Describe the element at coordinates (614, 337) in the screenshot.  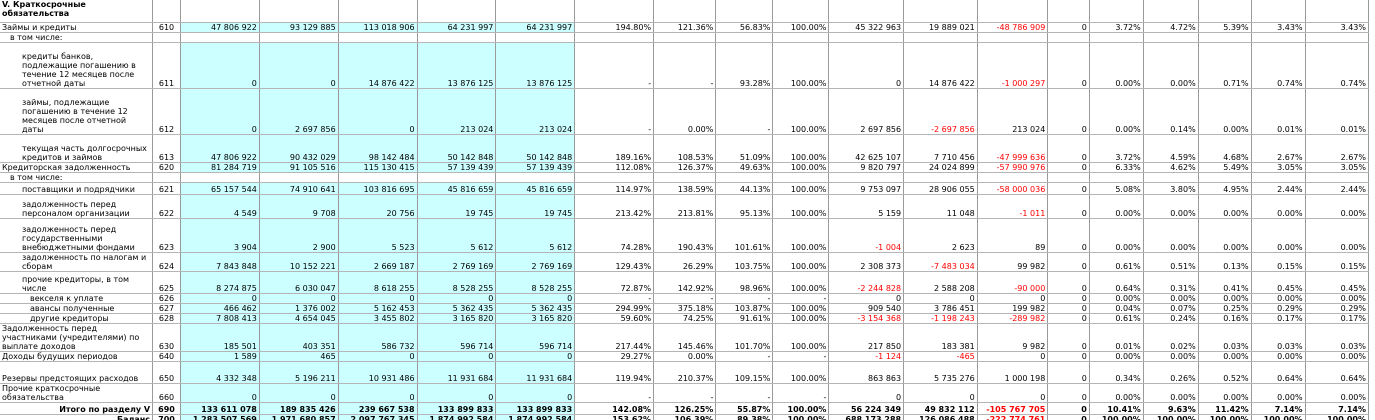
I see `value-cell: 217.44%` at that location.